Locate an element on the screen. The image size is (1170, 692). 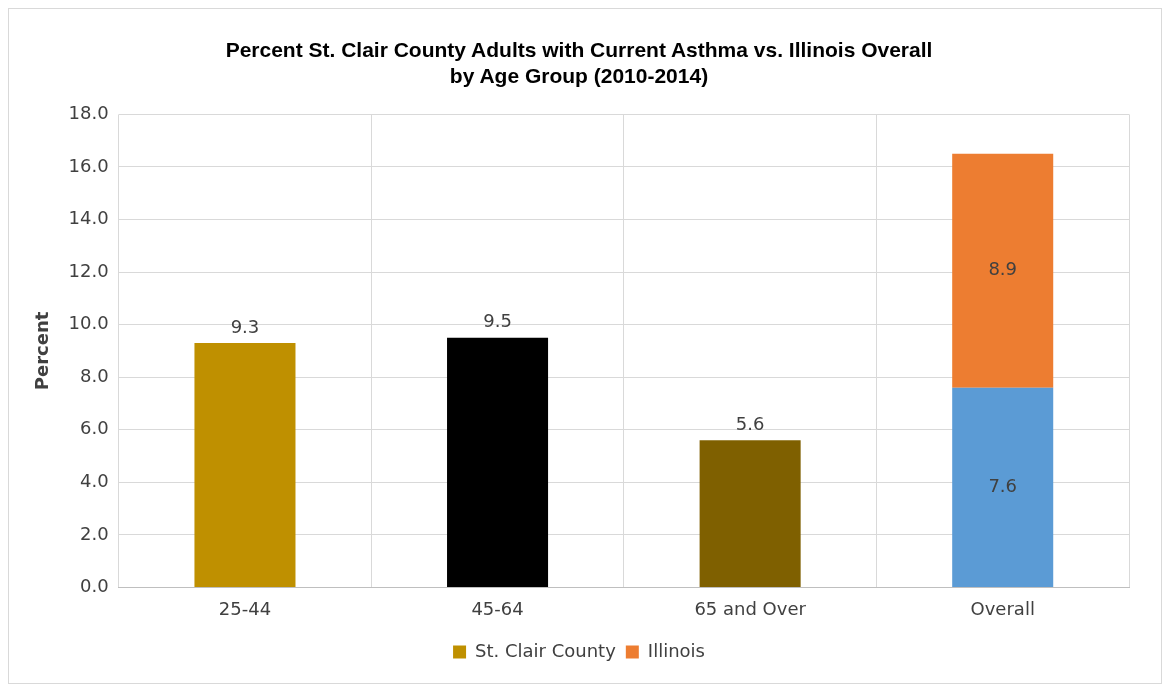
x-tick-label: Overall is located at coordinates (1002, 608).